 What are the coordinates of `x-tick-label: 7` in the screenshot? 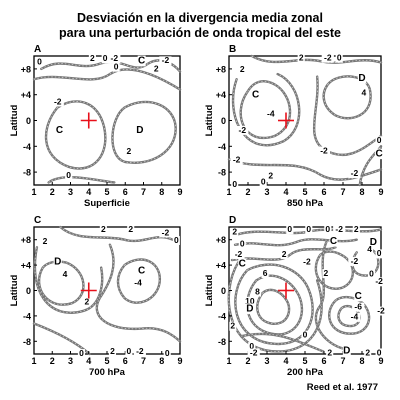 It's located at (143, 361).